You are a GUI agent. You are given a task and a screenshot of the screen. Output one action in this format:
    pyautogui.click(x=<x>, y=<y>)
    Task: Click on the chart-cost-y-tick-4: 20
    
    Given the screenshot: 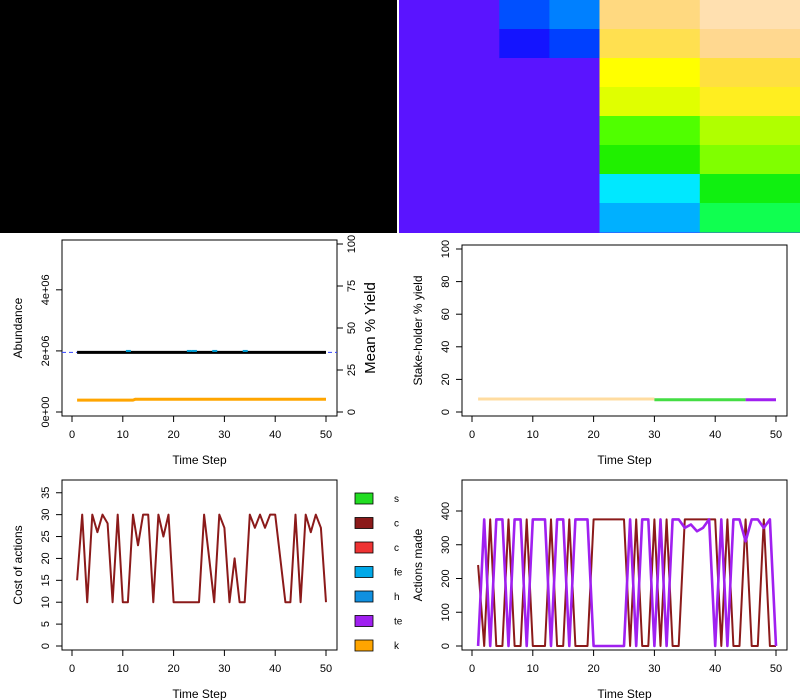 What is the action you would take?
    pyautogui.click(x=46, y=558)
    